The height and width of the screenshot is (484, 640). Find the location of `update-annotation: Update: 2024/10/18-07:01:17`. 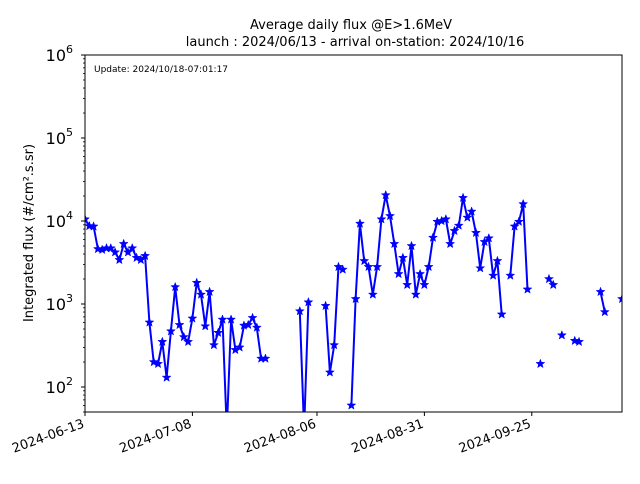

update-annotation: Update: 2024/10/18-07:01:17 is located at coordinates (161, 70).